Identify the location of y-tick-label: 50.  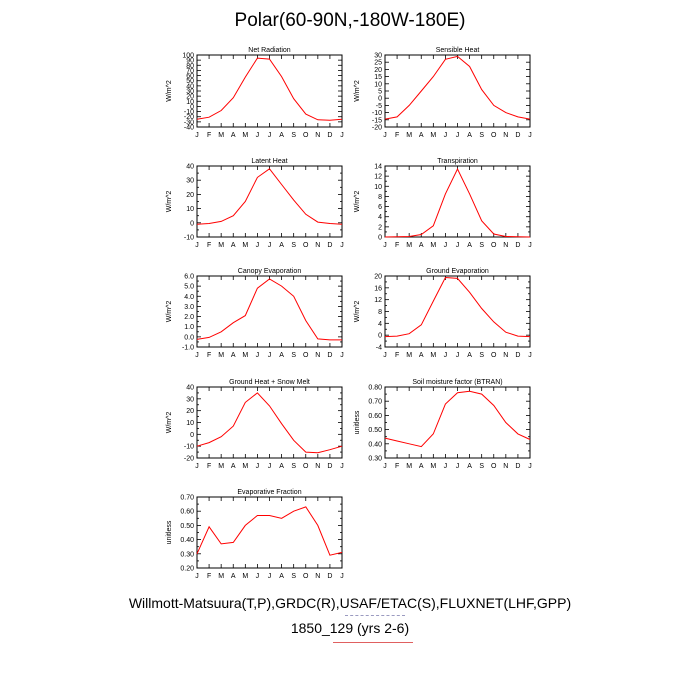
(190, 81).